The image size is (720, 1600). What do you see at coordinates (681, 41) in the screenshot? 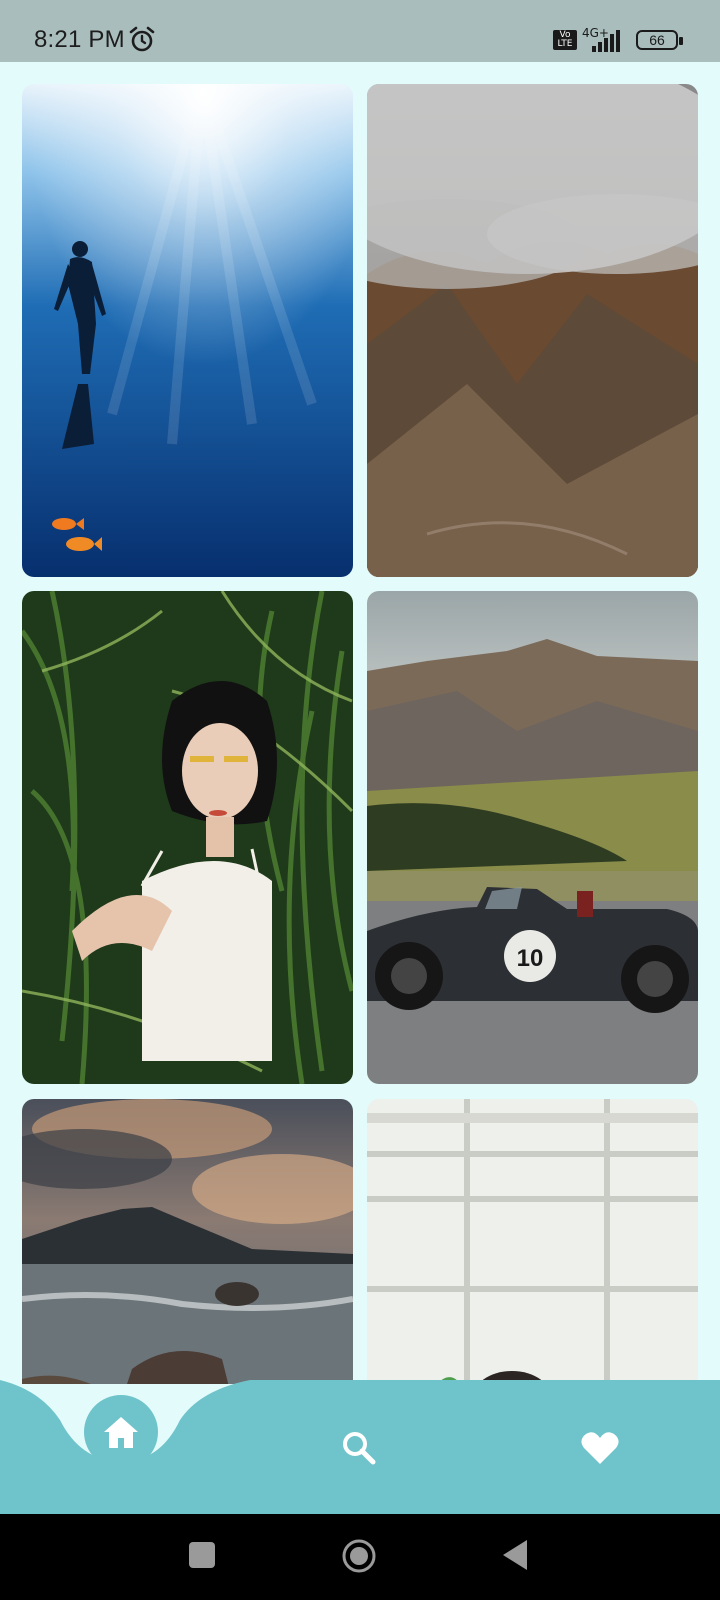
I see `battery-tip` at bounding box center [681, 41].